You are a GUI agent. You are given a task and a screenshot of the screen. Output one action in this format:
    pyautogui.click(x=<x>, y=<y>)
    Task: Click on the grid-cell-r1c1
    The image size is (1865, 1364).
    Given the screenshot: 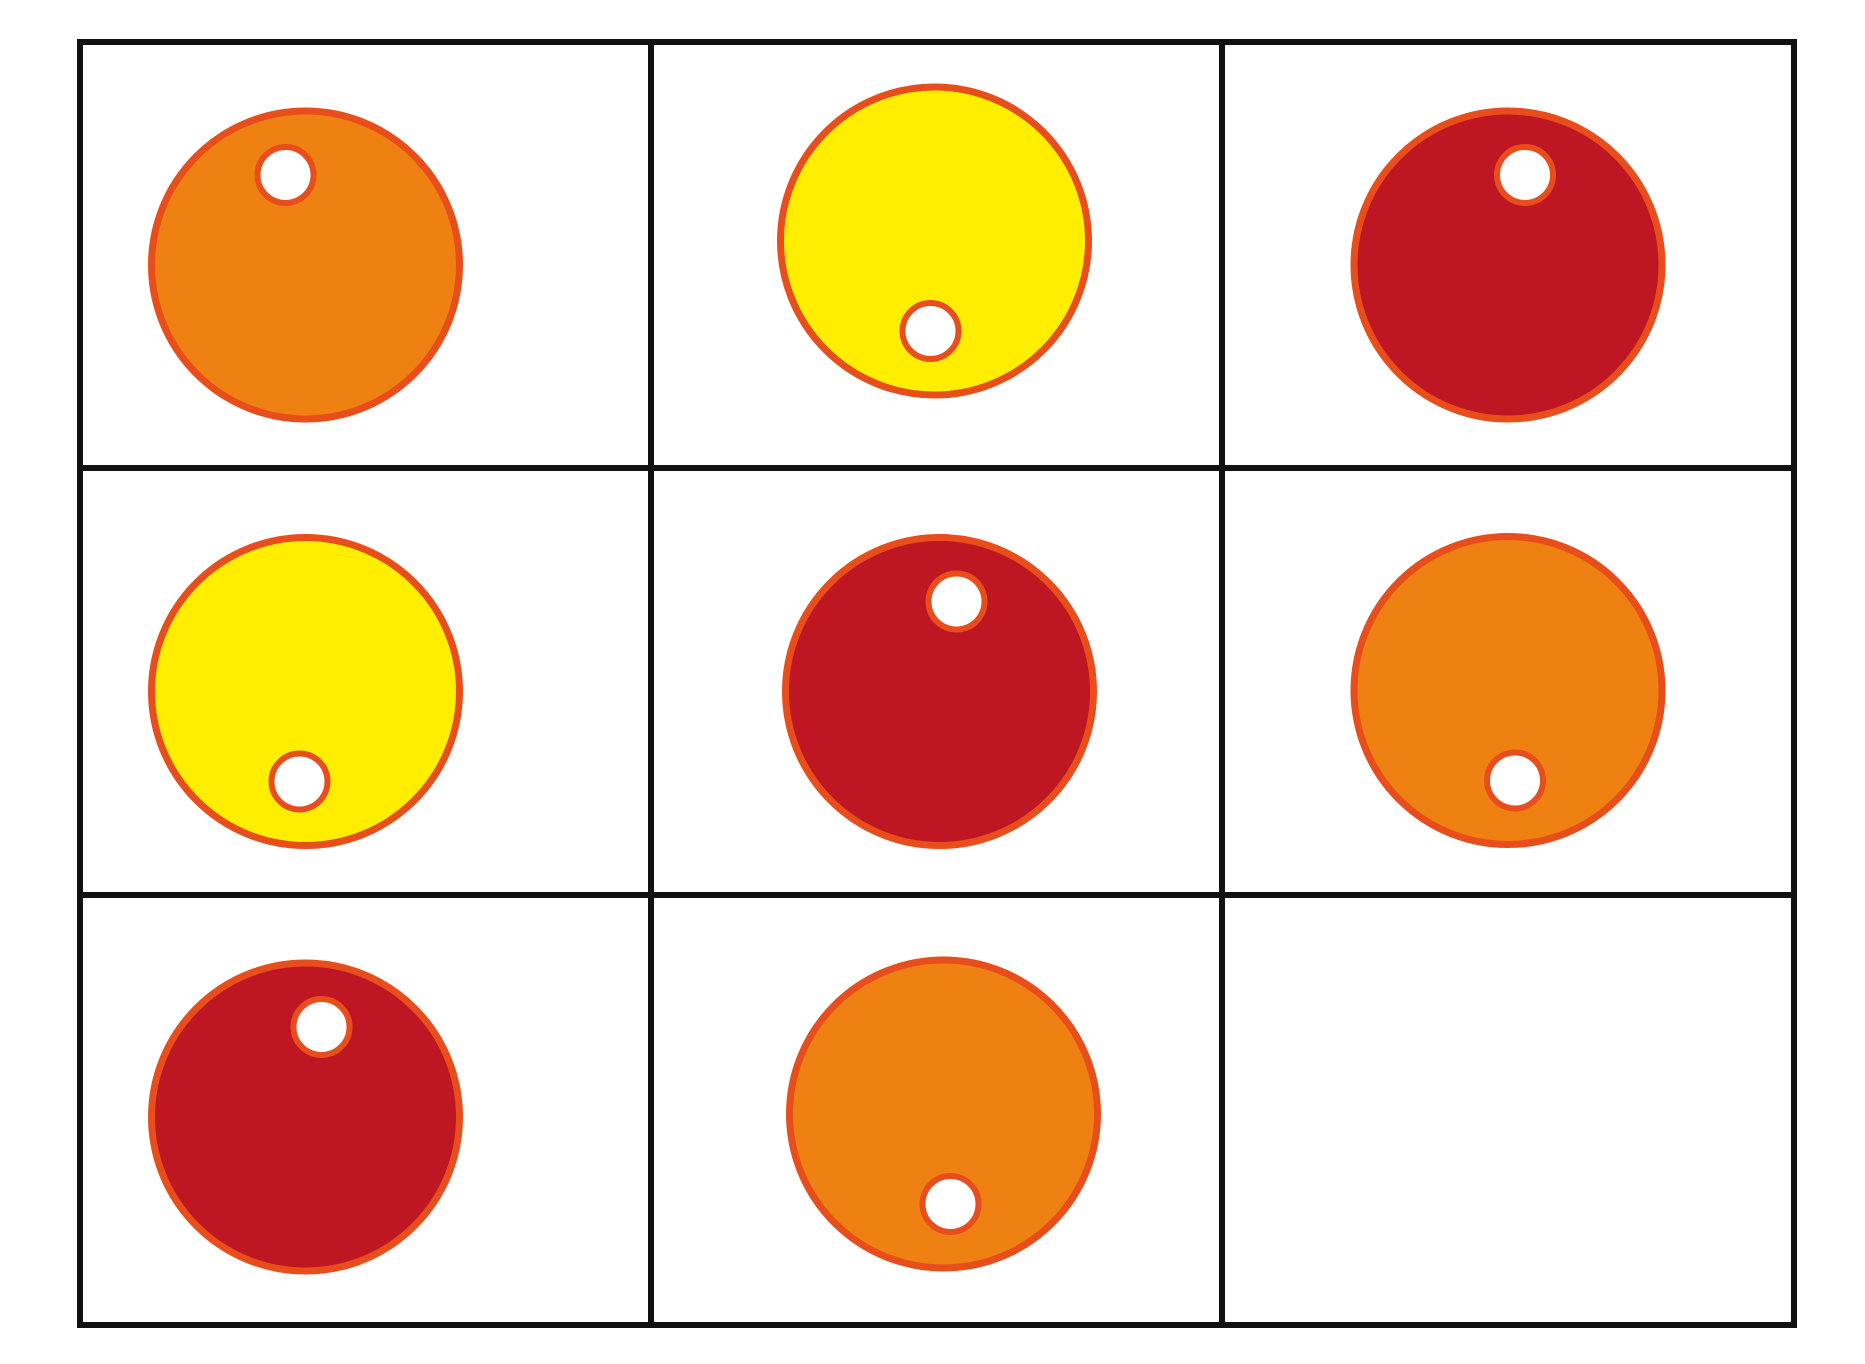 What is the action you would take?
    pyautogui.click(x=305, y=265)
    